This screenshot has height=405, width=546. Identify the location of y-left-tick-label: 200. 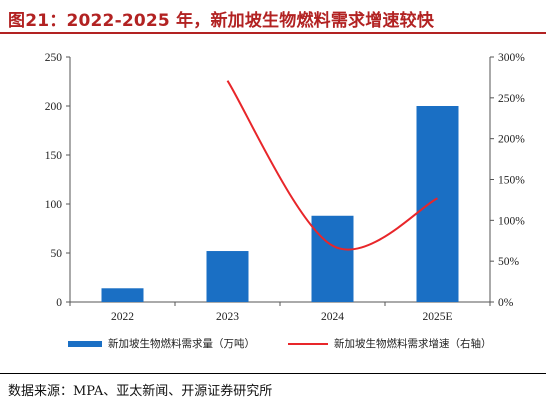
(54, 107).